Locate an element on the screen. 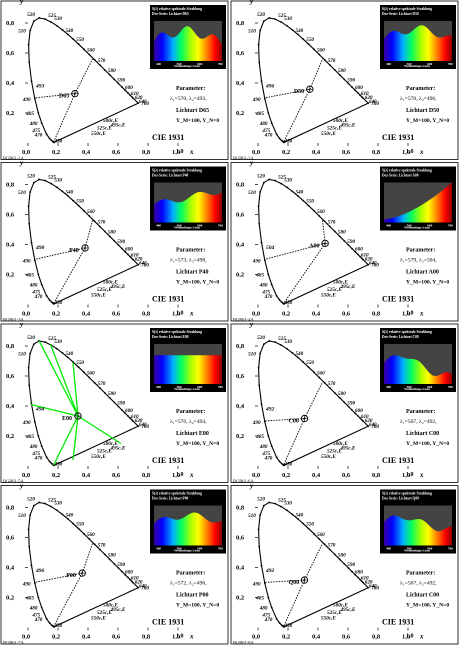 This screenshot has width=460, height=646. x-tick-label: 0,0 is located at coordinates (26, 637).